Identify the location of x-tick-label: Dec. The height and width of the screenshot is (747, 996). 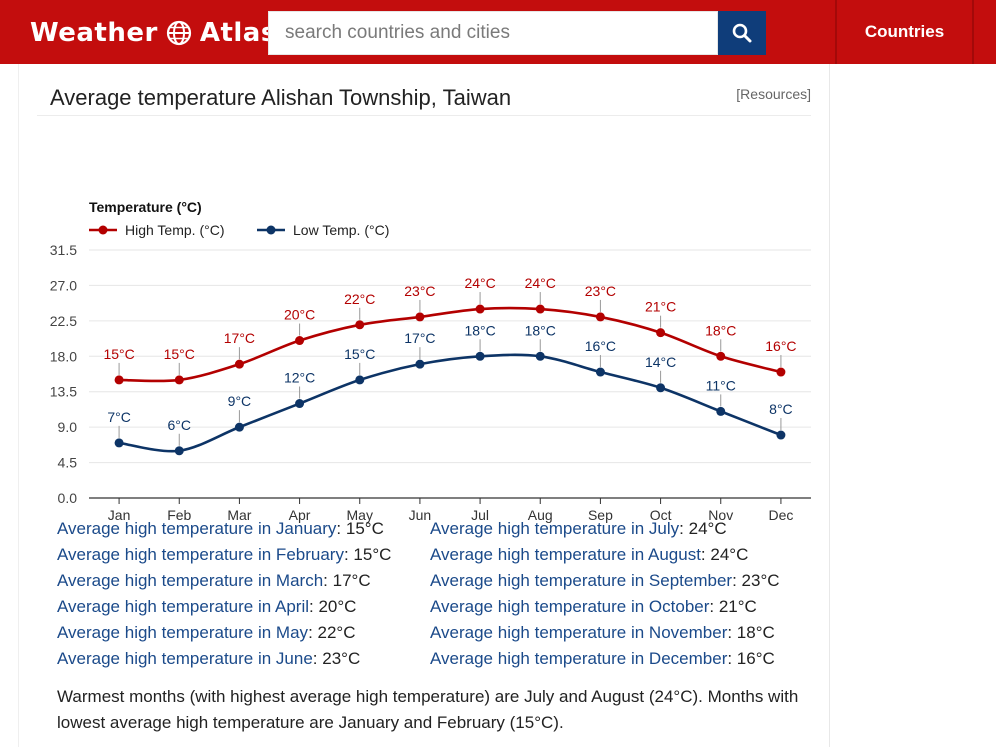
(780, 515).